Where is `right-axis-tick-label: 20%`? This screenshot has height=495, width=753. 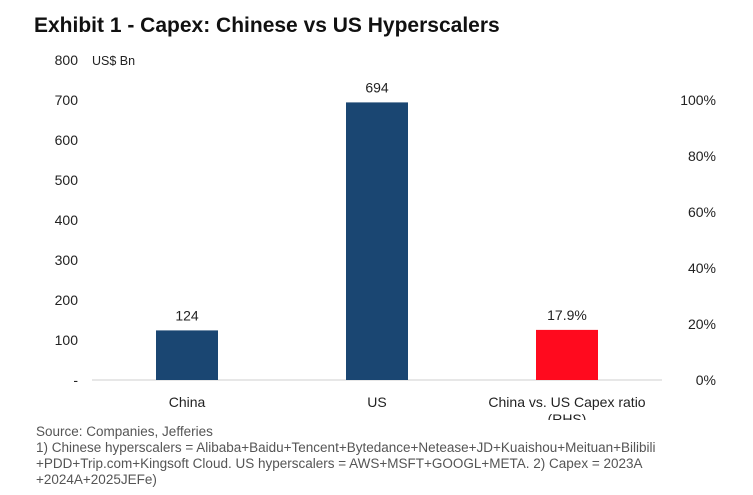 right-axis-tick-label: 20% is located at coordinates (702, 324).